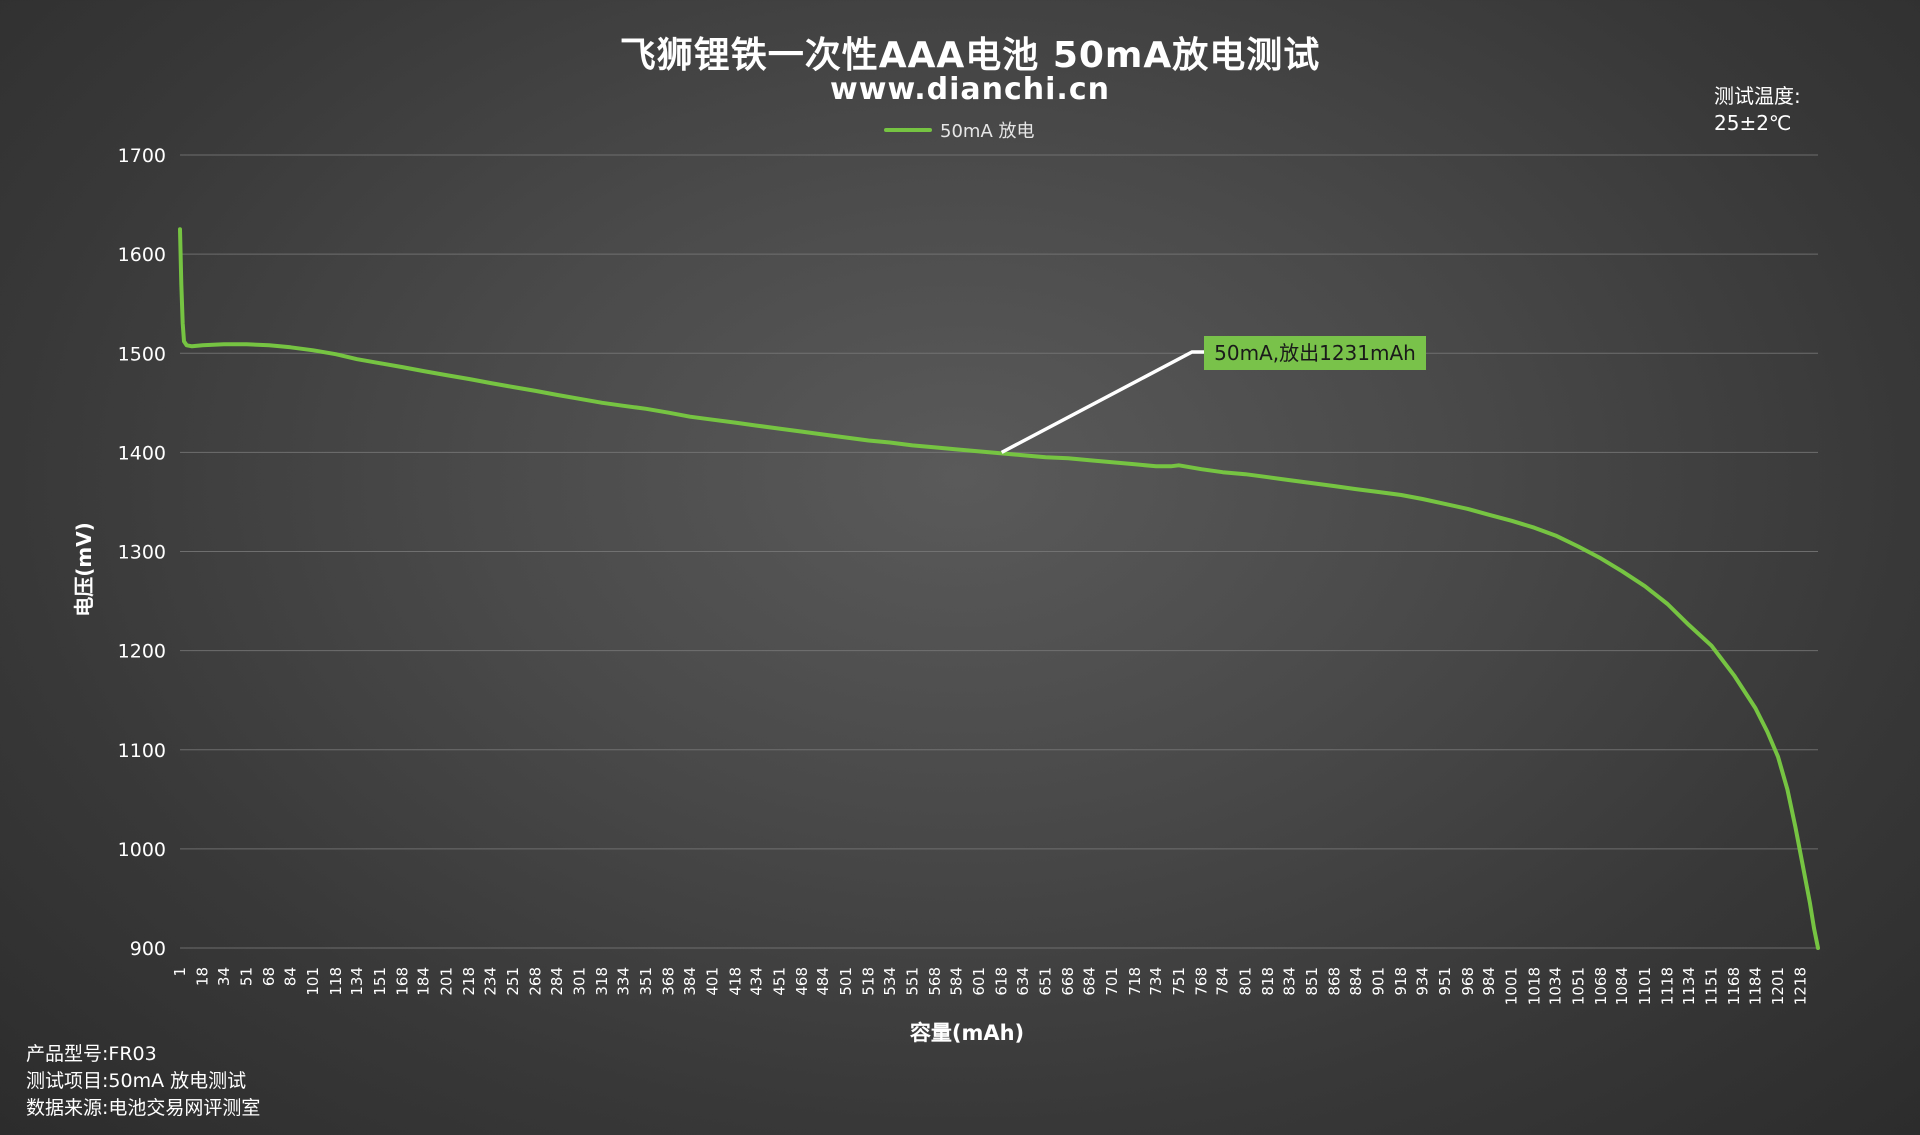  What do you see at coordinates (967, 1033) in the screenshot?
I see `x-axis-title: 容量(mAh)` at bounding box center [967, 1033].